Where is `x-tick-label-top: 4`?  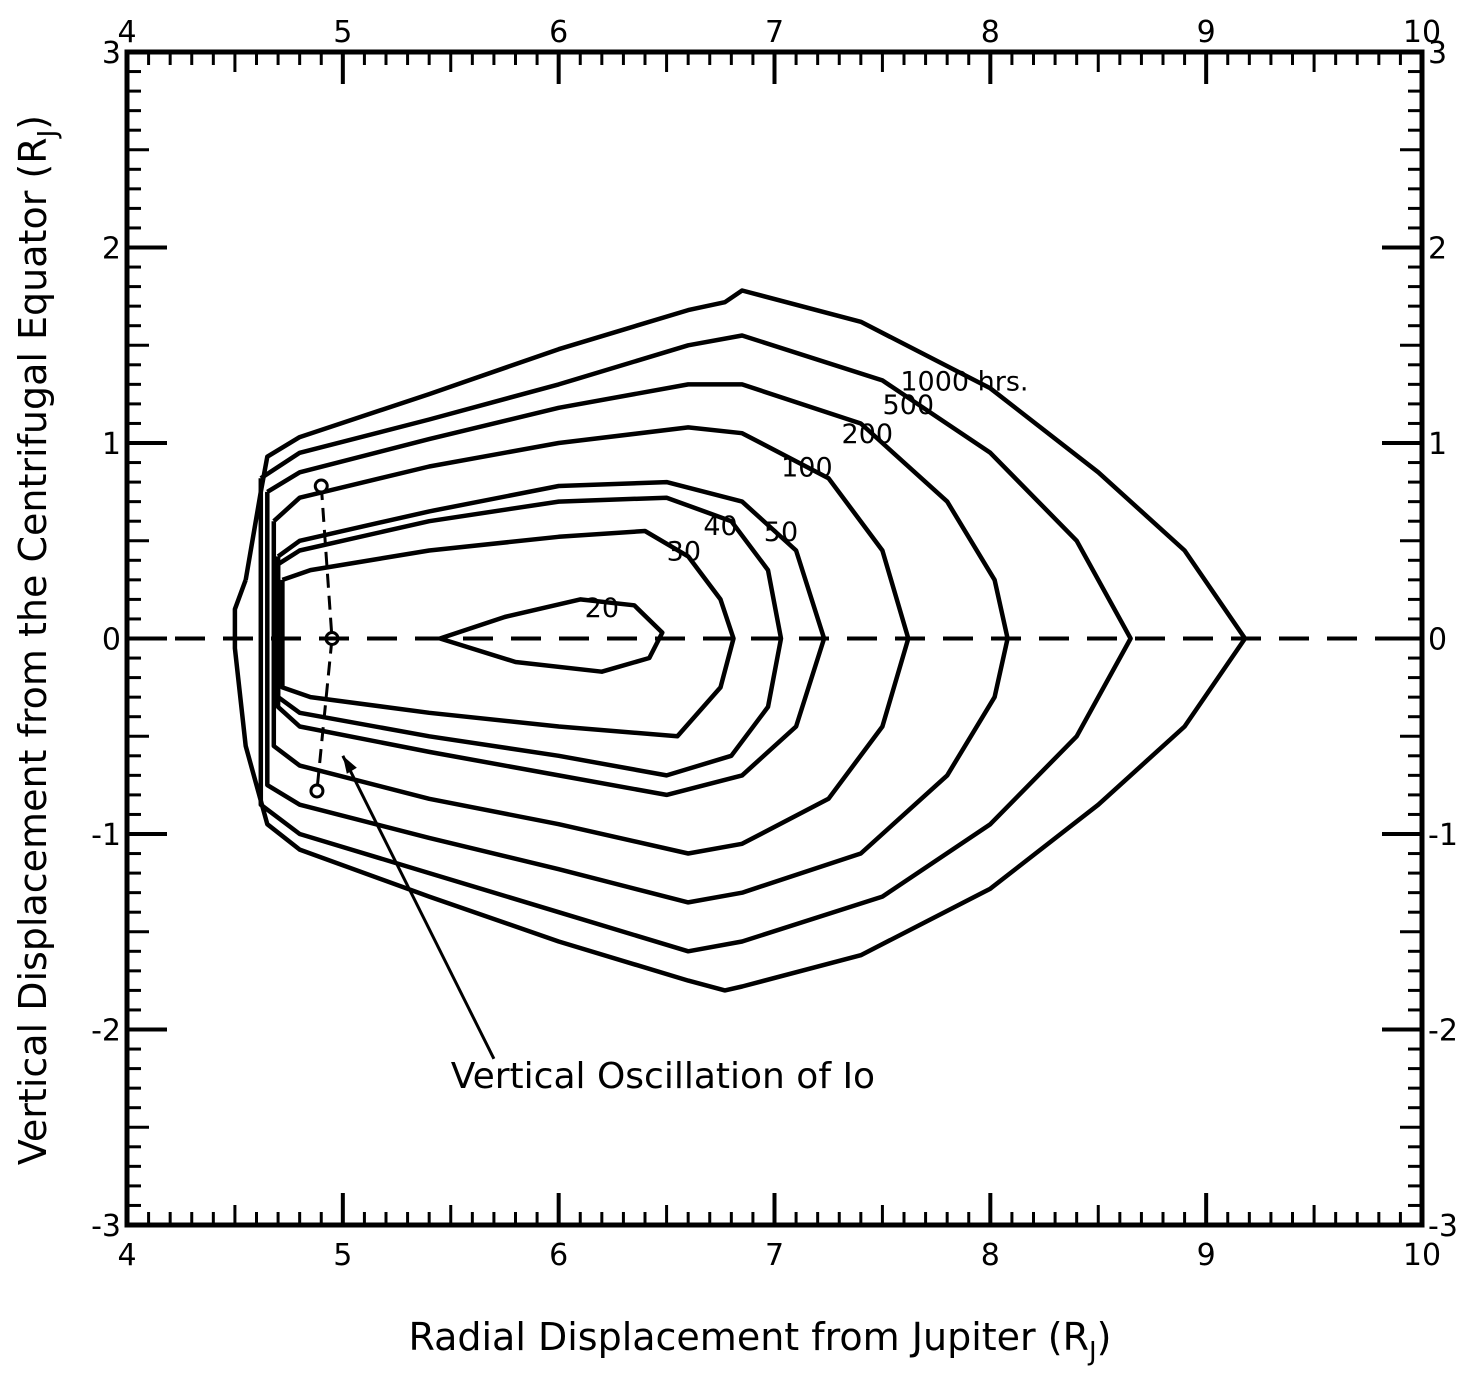
x-tick-label-top: 4 is located at coordinates (126, 32).